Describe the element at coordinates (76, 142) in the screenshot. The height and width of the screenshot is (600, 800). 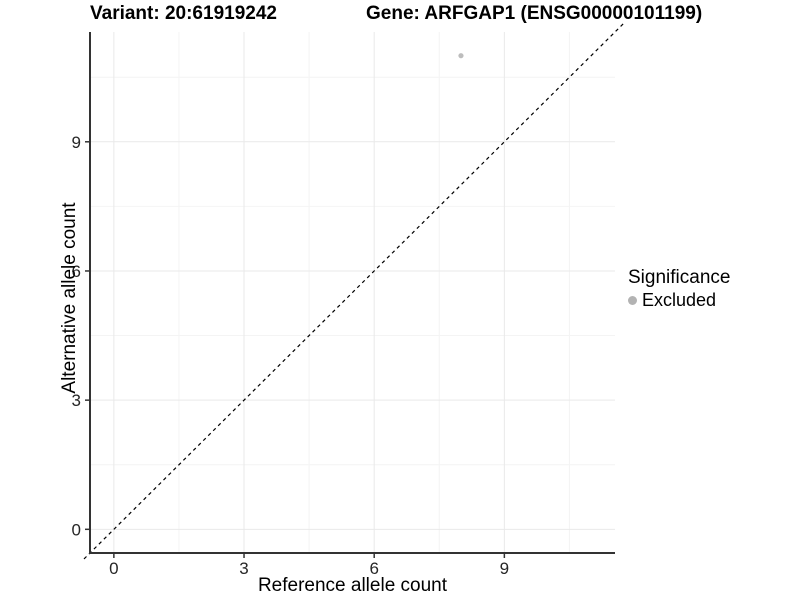
I see `y-tick-label: 9` at that location.